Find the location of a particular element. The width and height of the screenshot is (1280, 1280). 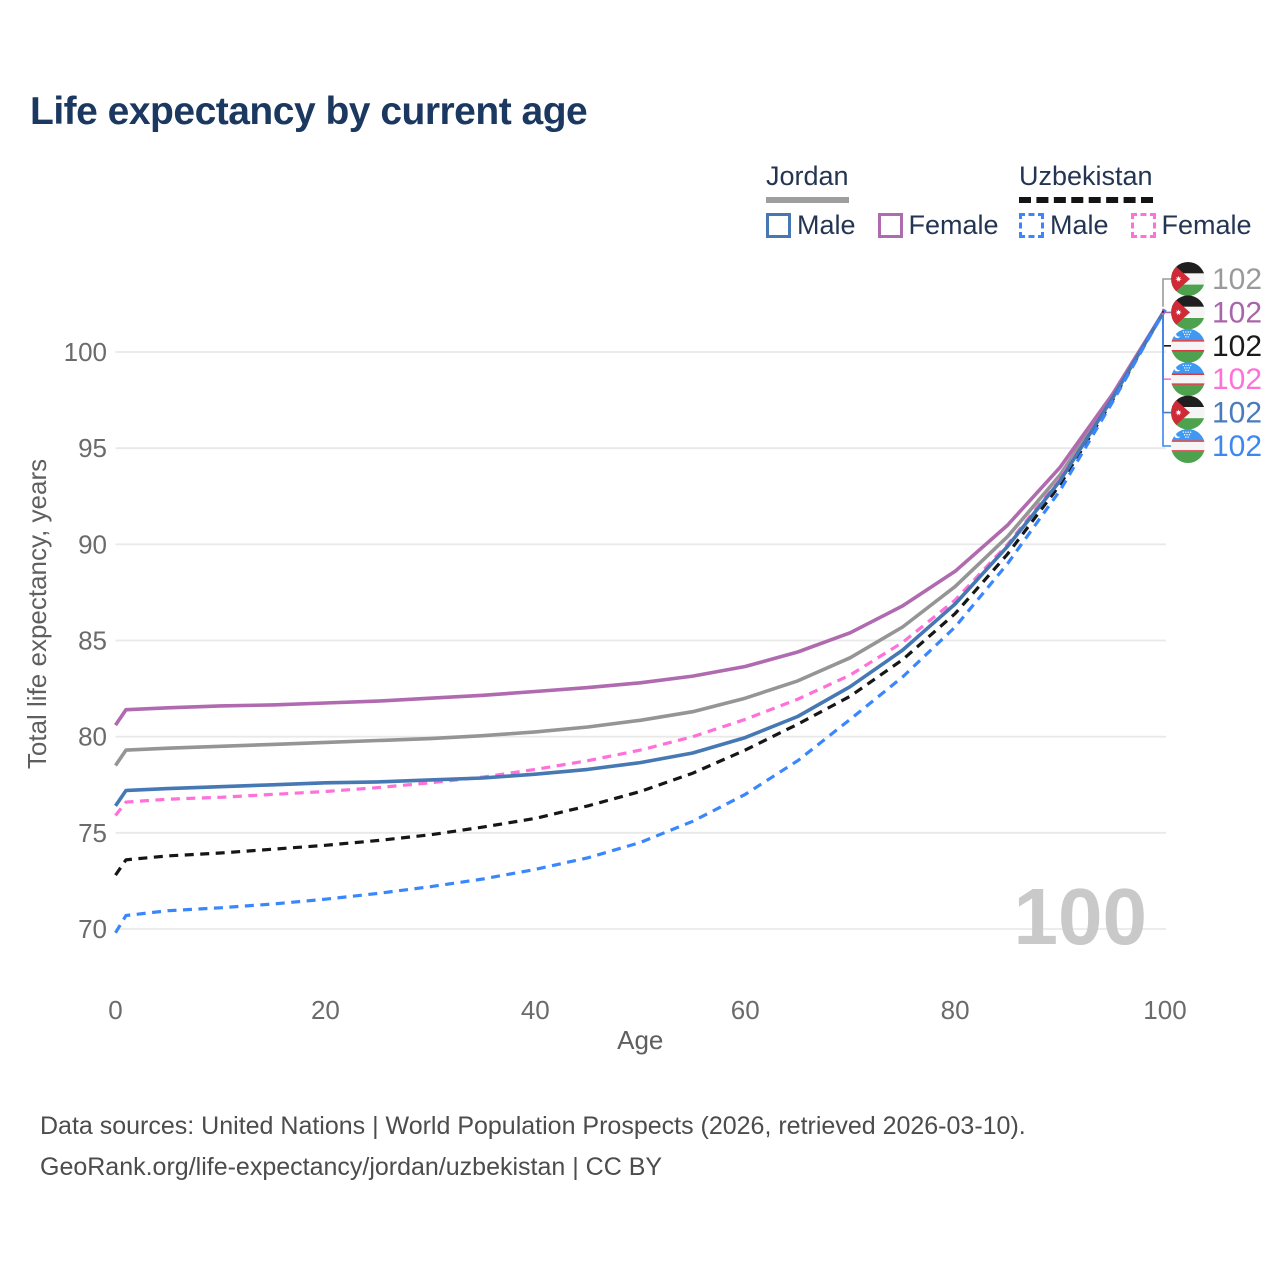

legend-swatch-uzbekistan-male is located at coordinates (1031, 225).